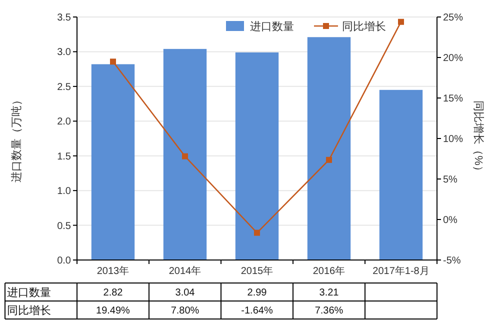  I want to click on x-tick-label: 2013年, so click(113, 271).